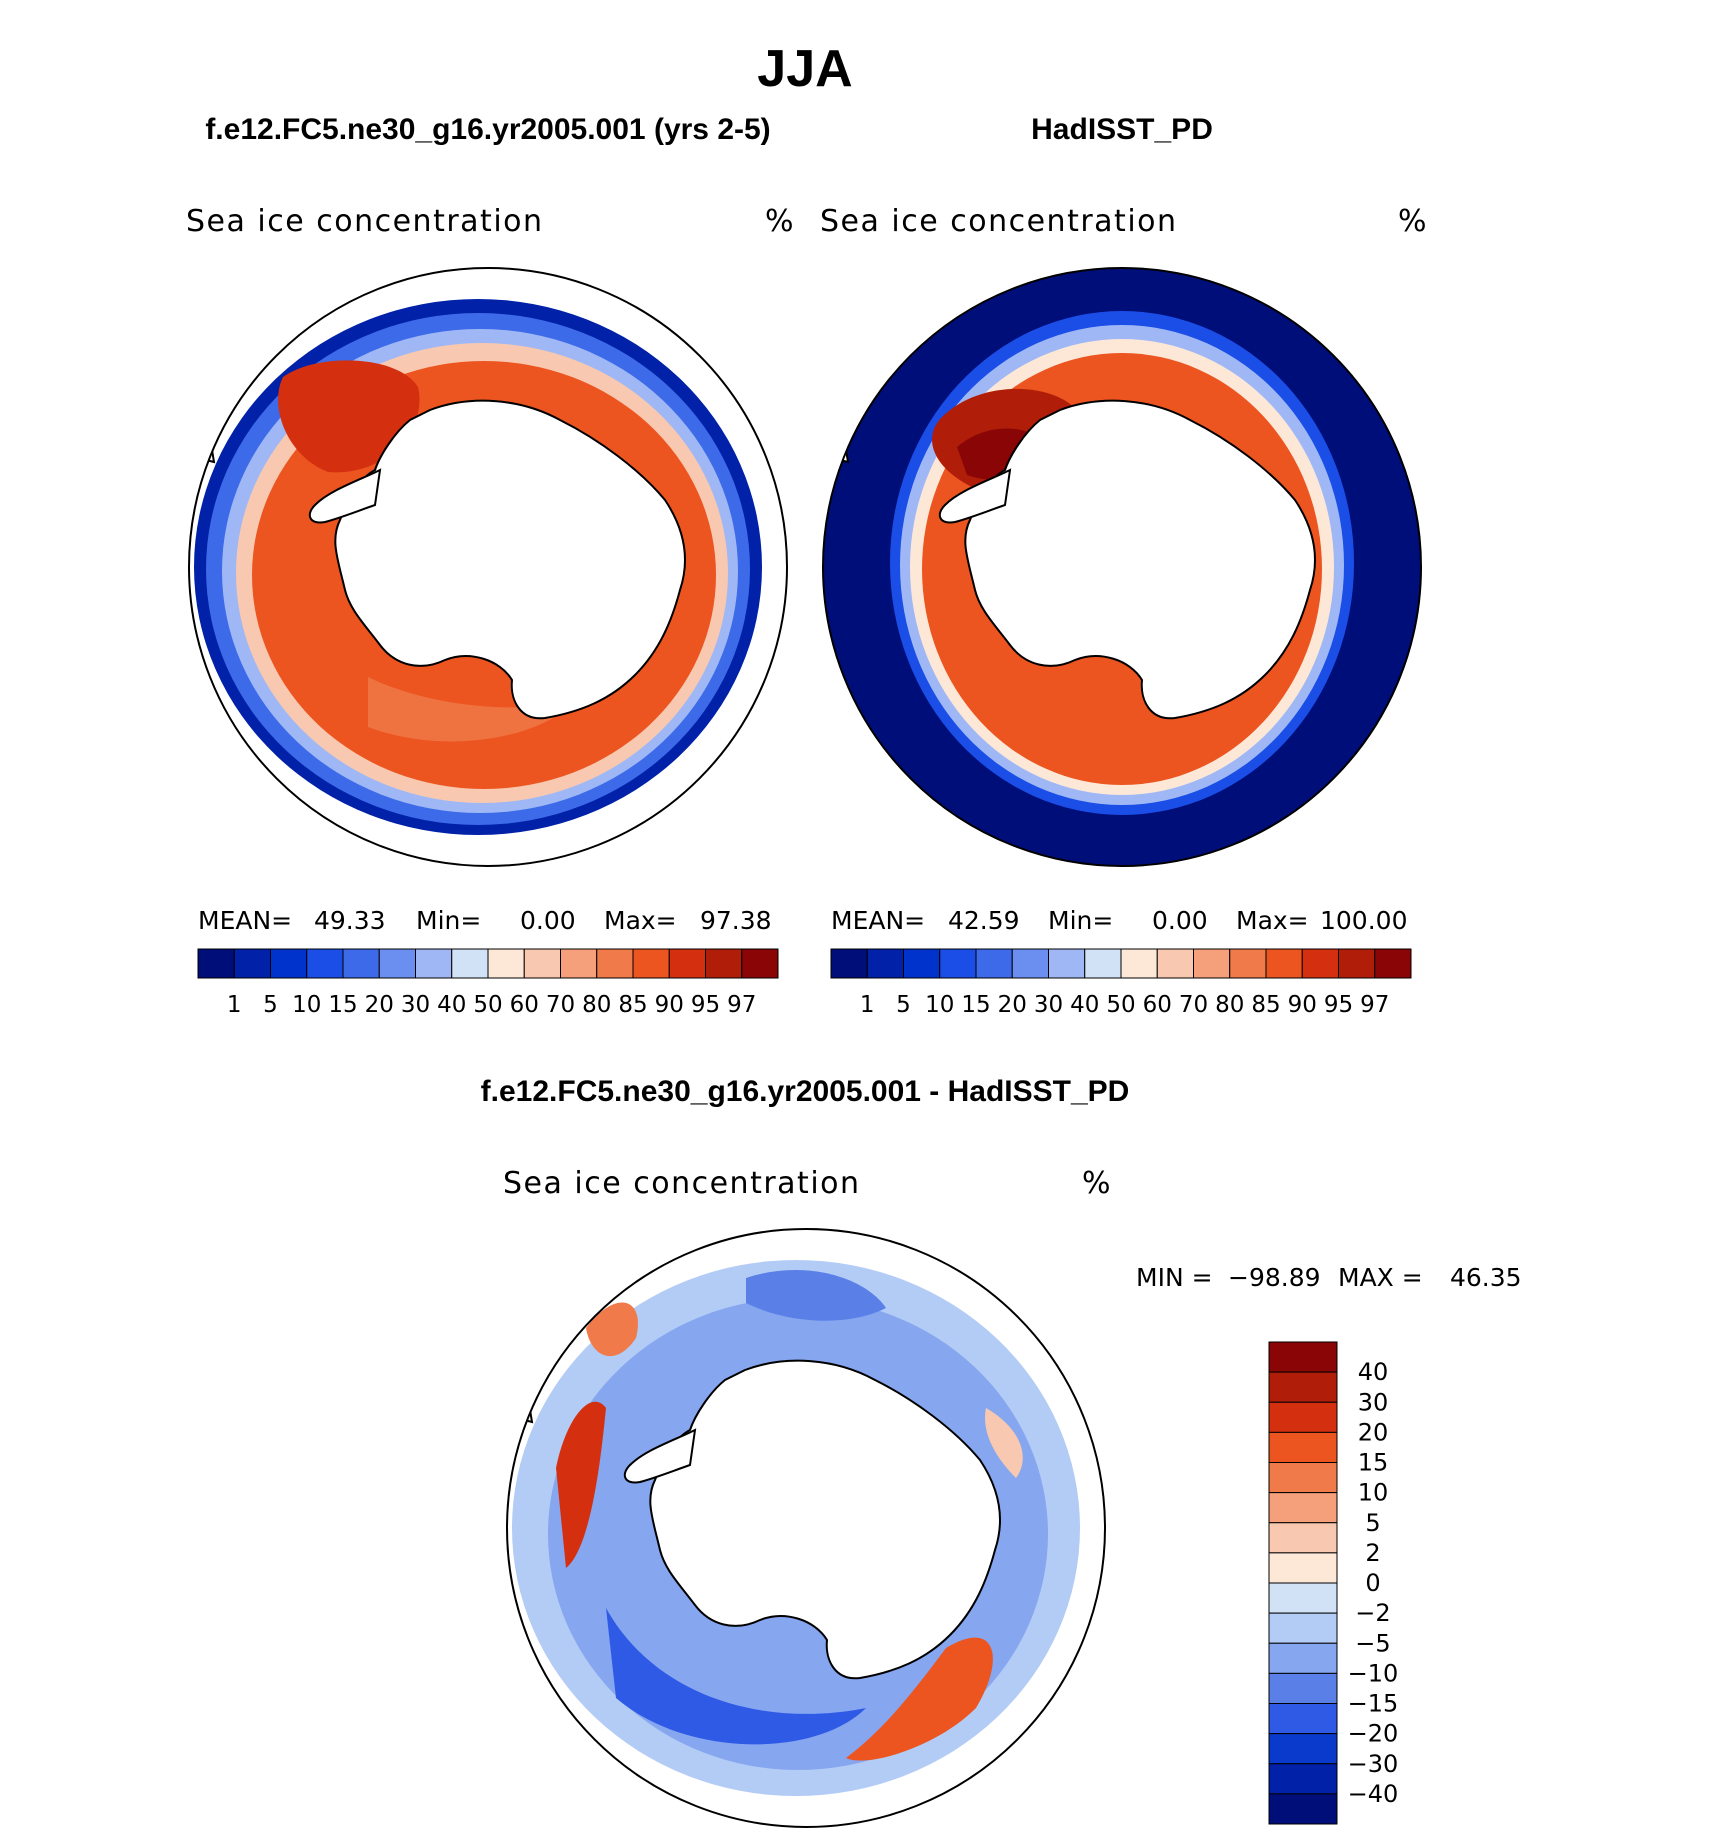  What do you see at coordinates (488, 567) in the screenshot?
I see `panel-model-map-border` at bounding box center [488, 567].